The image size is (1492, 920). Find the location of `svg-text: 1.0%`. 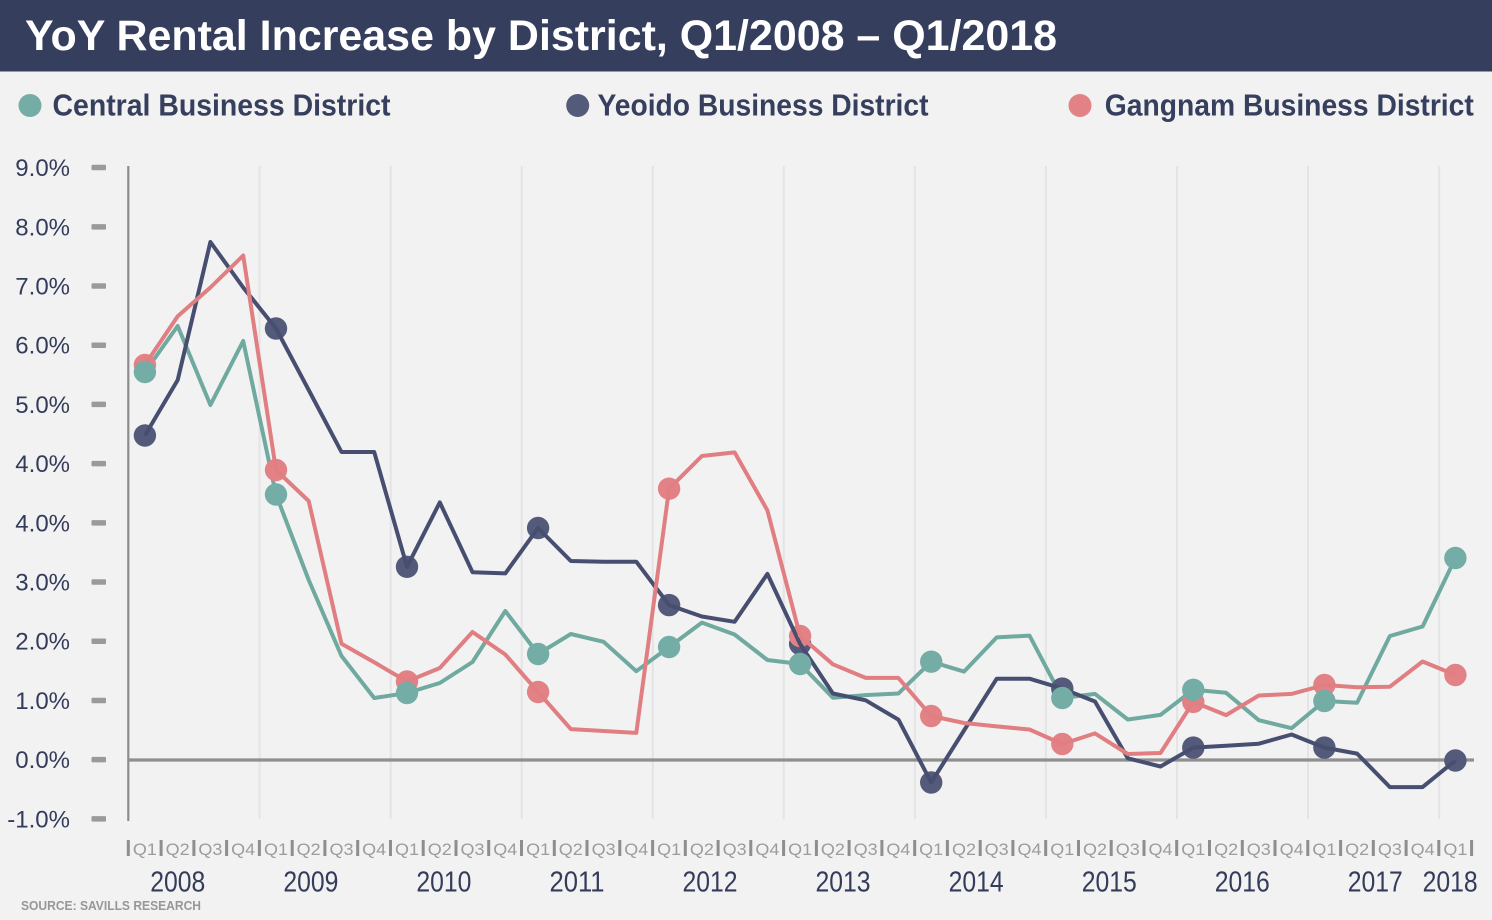

svg-text: 1.0% is located at coordinates (42, 701).